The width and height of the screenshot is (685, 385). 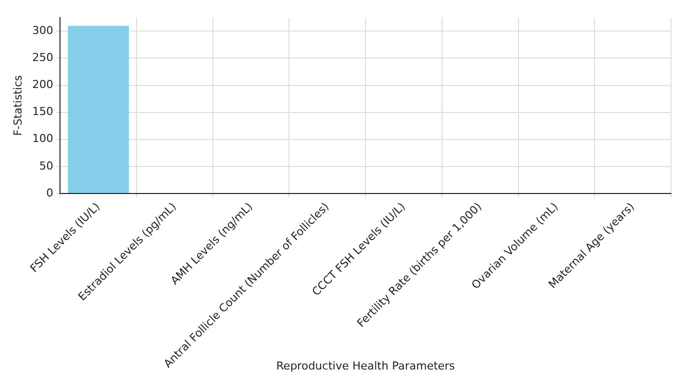 What do you see at coordinates (43, 30) in the screenshot?
I see `y-tick-label: 300` at bounding box center [43, 30].